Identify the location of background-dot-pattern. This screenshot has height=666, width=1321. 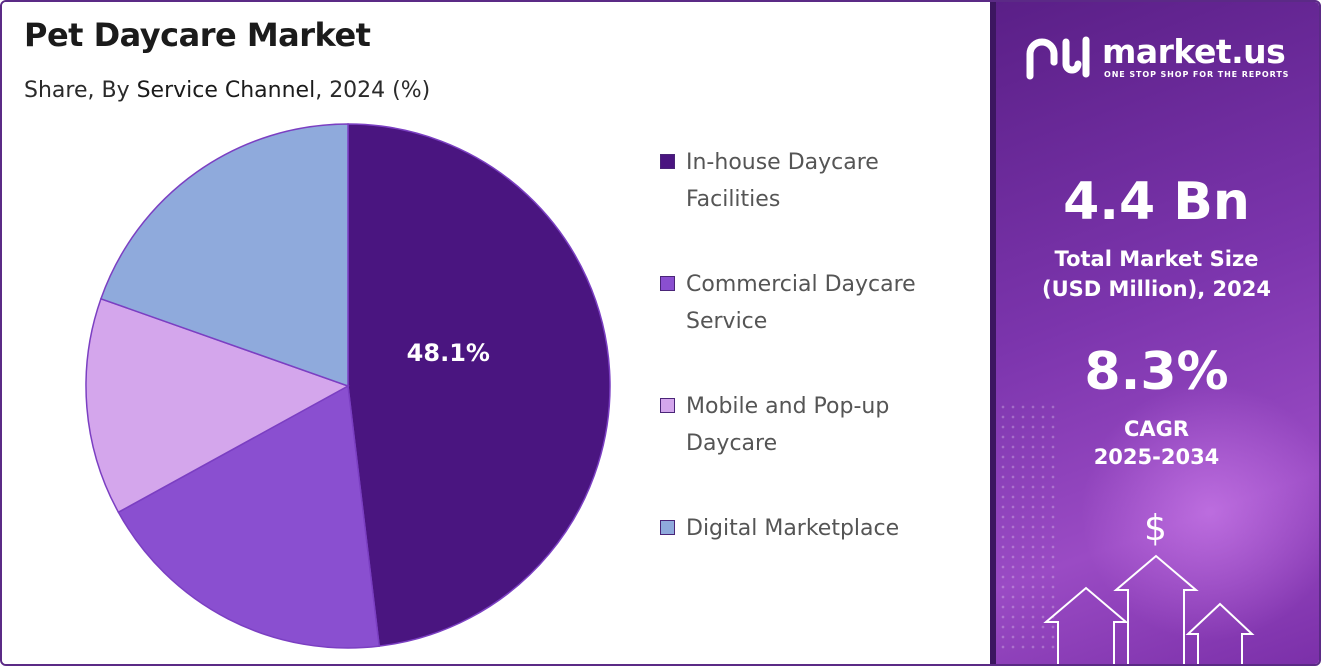
(1028, 527).